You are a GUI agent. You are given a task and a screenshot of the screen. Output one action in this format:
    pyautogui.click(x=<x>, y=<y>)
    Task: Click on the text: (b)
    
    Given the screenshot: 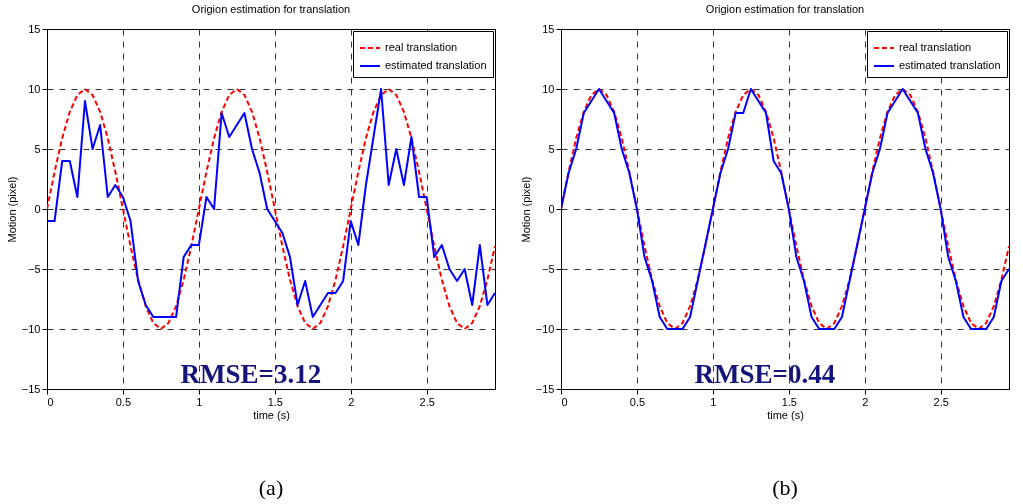 What is the action you would take?
    pyautogui.click(x=785, y=487)
    